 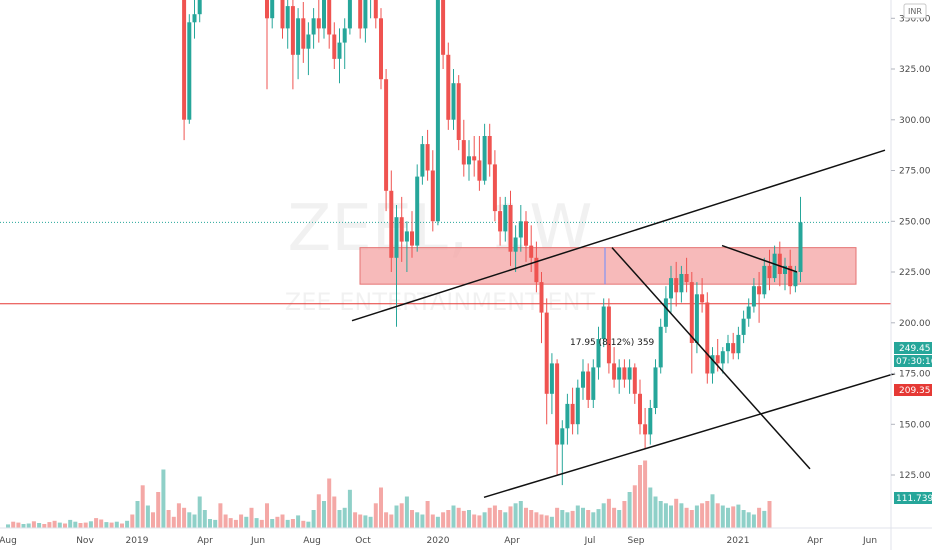 I want to click on x-tick-label: Apr, so click(x=205, y=541).